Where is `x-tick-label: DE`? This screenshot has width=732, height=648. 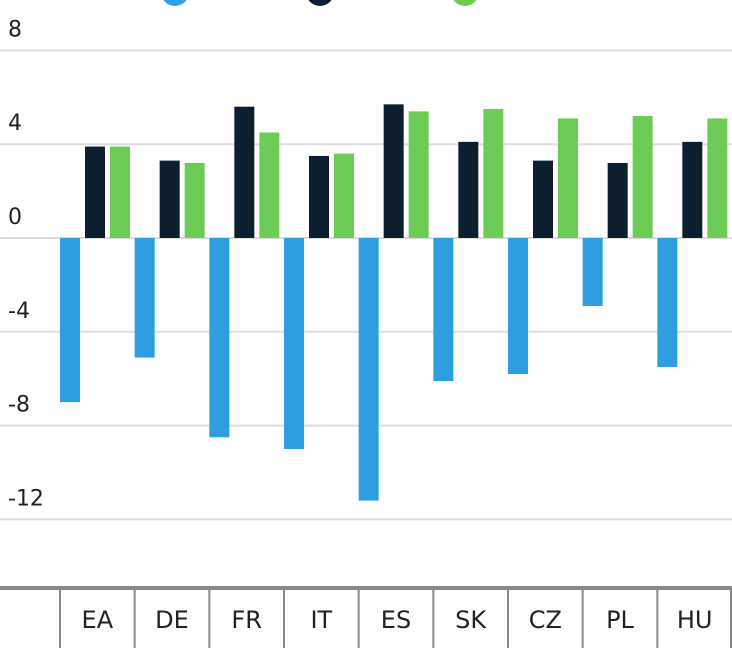
x-tick-label: DE is located at coordinates (172, 620).